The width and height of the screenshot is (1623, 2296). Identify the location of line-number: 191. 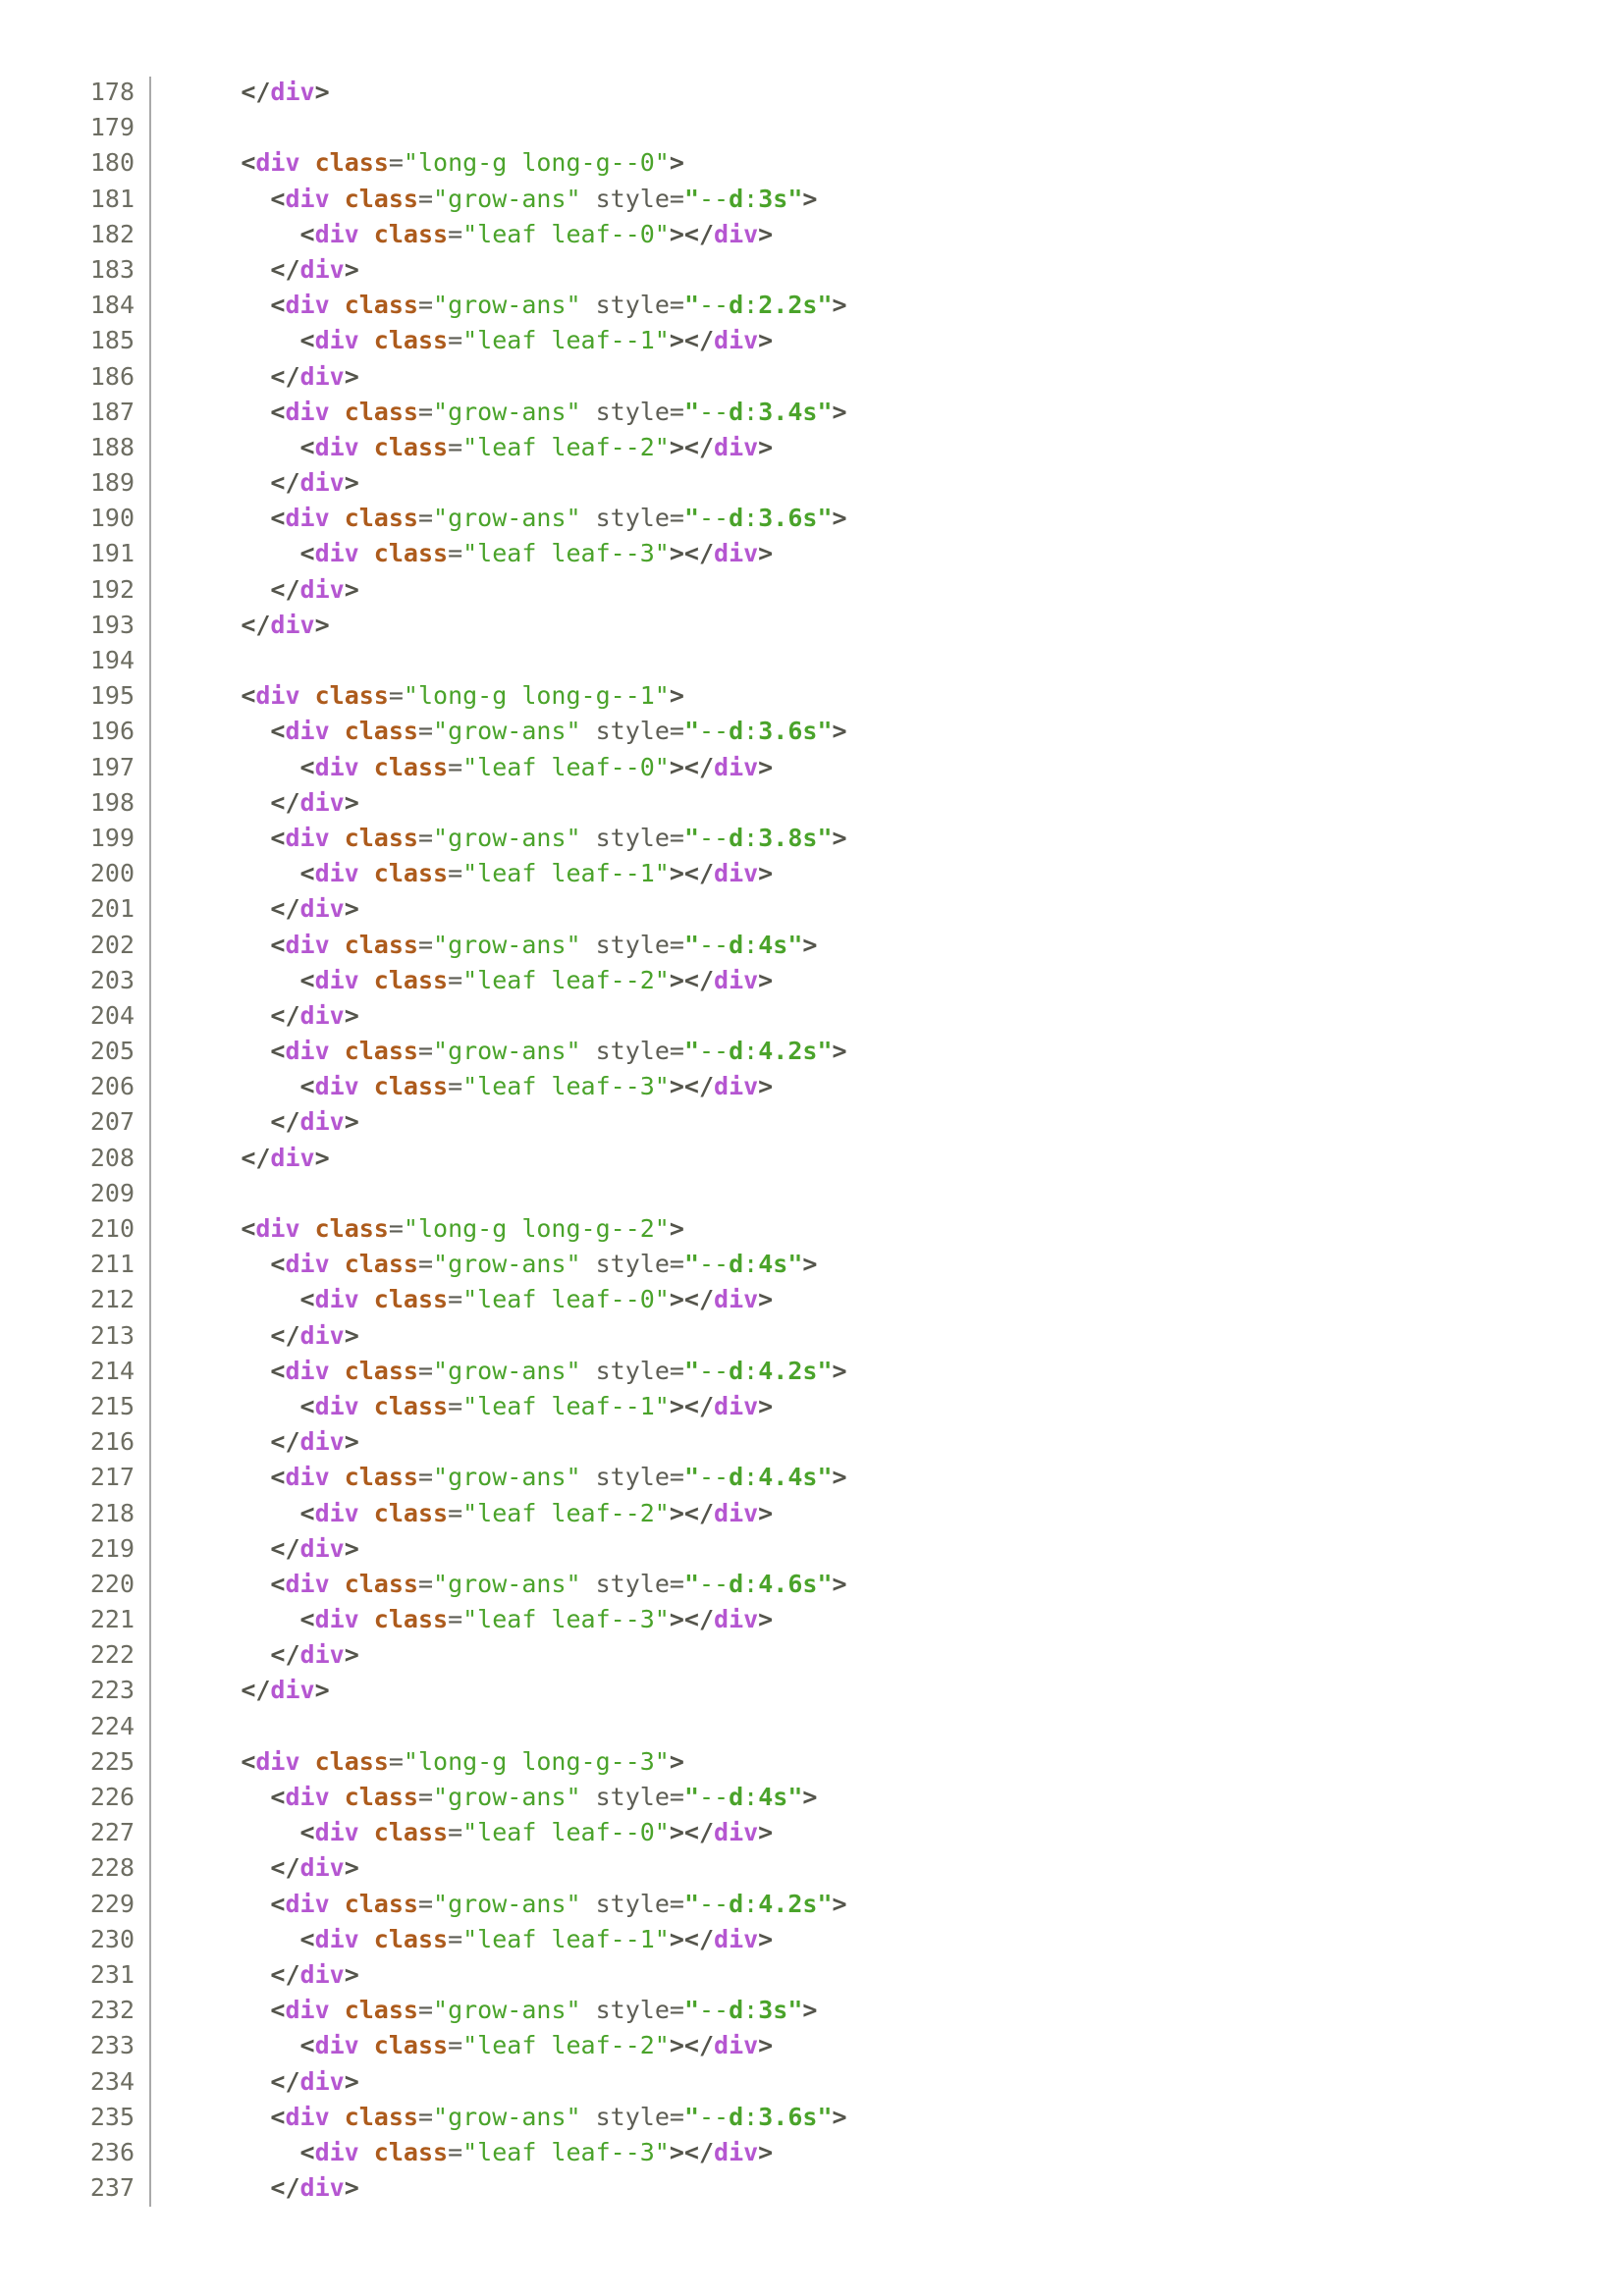
(112, 553).